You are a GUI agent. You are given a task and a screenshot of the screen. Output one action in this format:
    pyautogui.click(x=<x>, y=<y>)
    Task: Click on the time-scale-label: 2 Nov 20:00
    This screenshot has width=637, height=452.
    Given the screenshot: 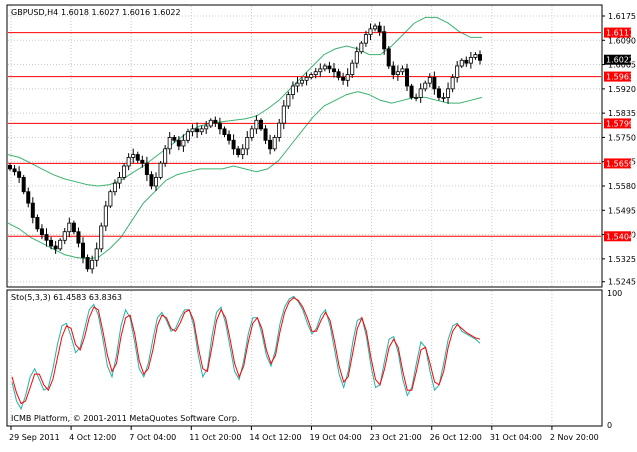 What is the action you would take?
    pyautogui.click(x=574, y=437)
    